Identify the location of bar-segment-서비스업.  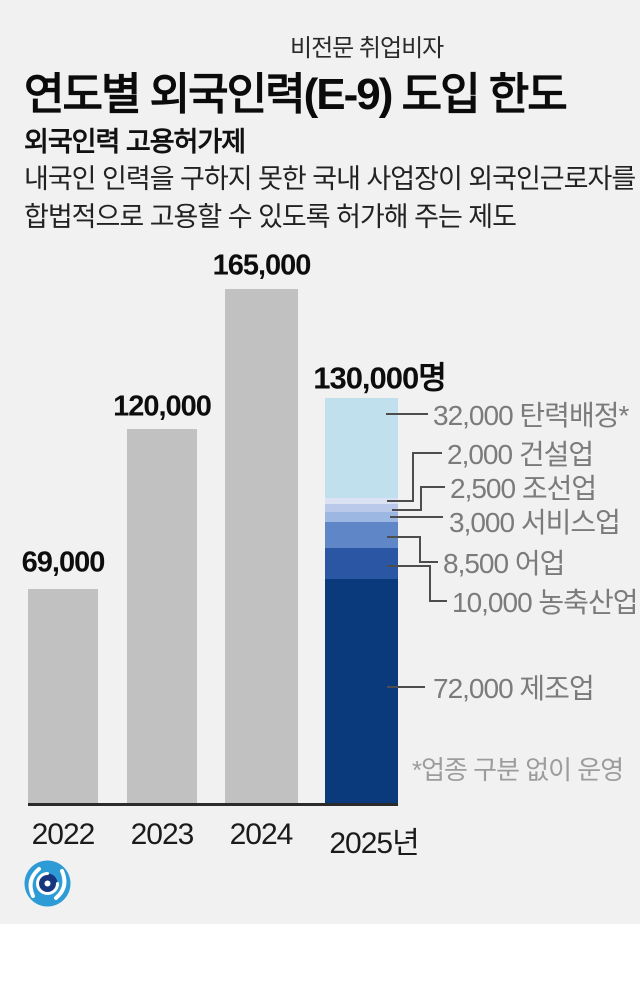
(361, 517).